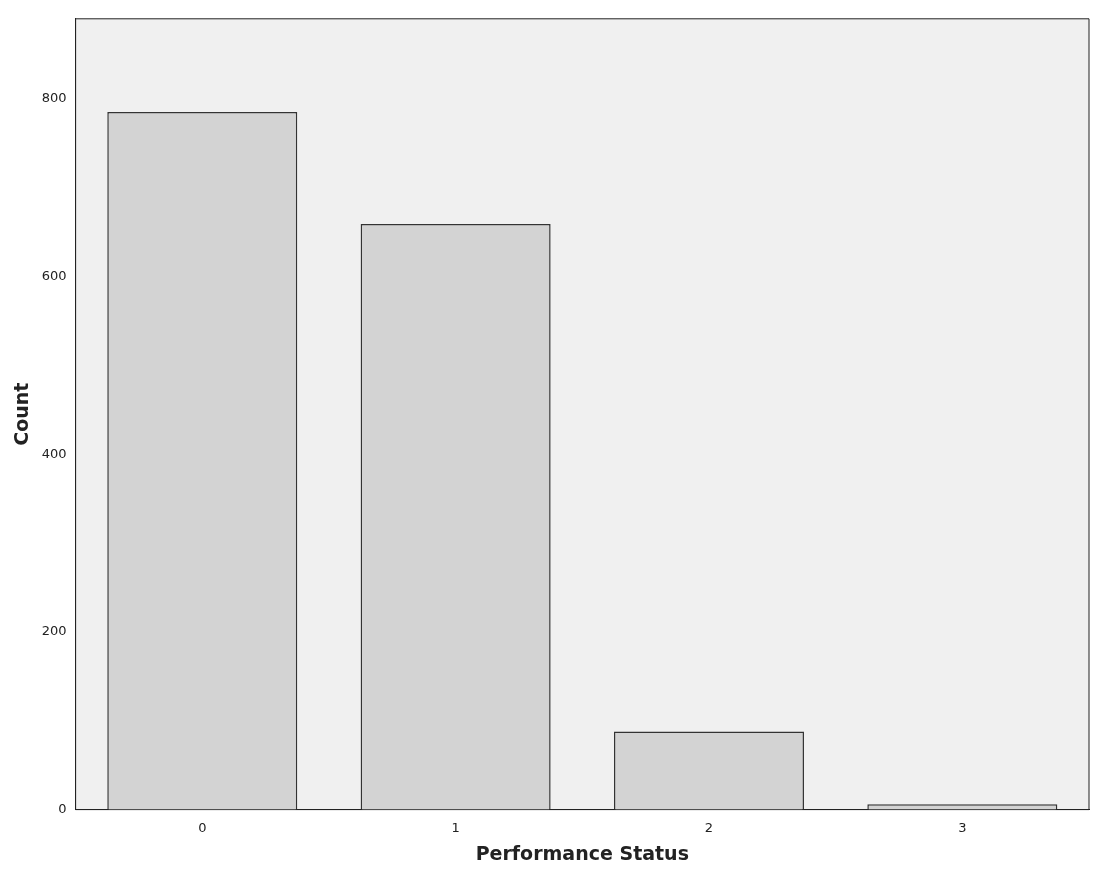  I want to click on y-tick-label: 0, so click(62, 808).